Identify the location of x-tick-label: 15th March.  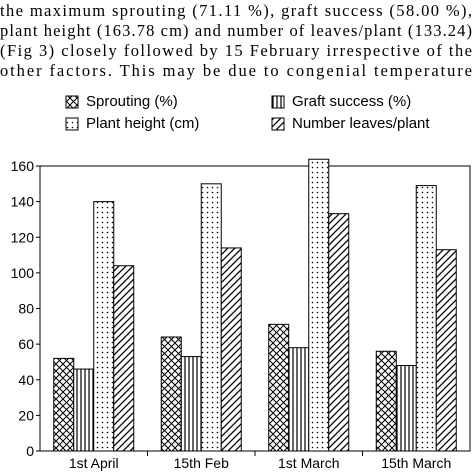
(416, 463).